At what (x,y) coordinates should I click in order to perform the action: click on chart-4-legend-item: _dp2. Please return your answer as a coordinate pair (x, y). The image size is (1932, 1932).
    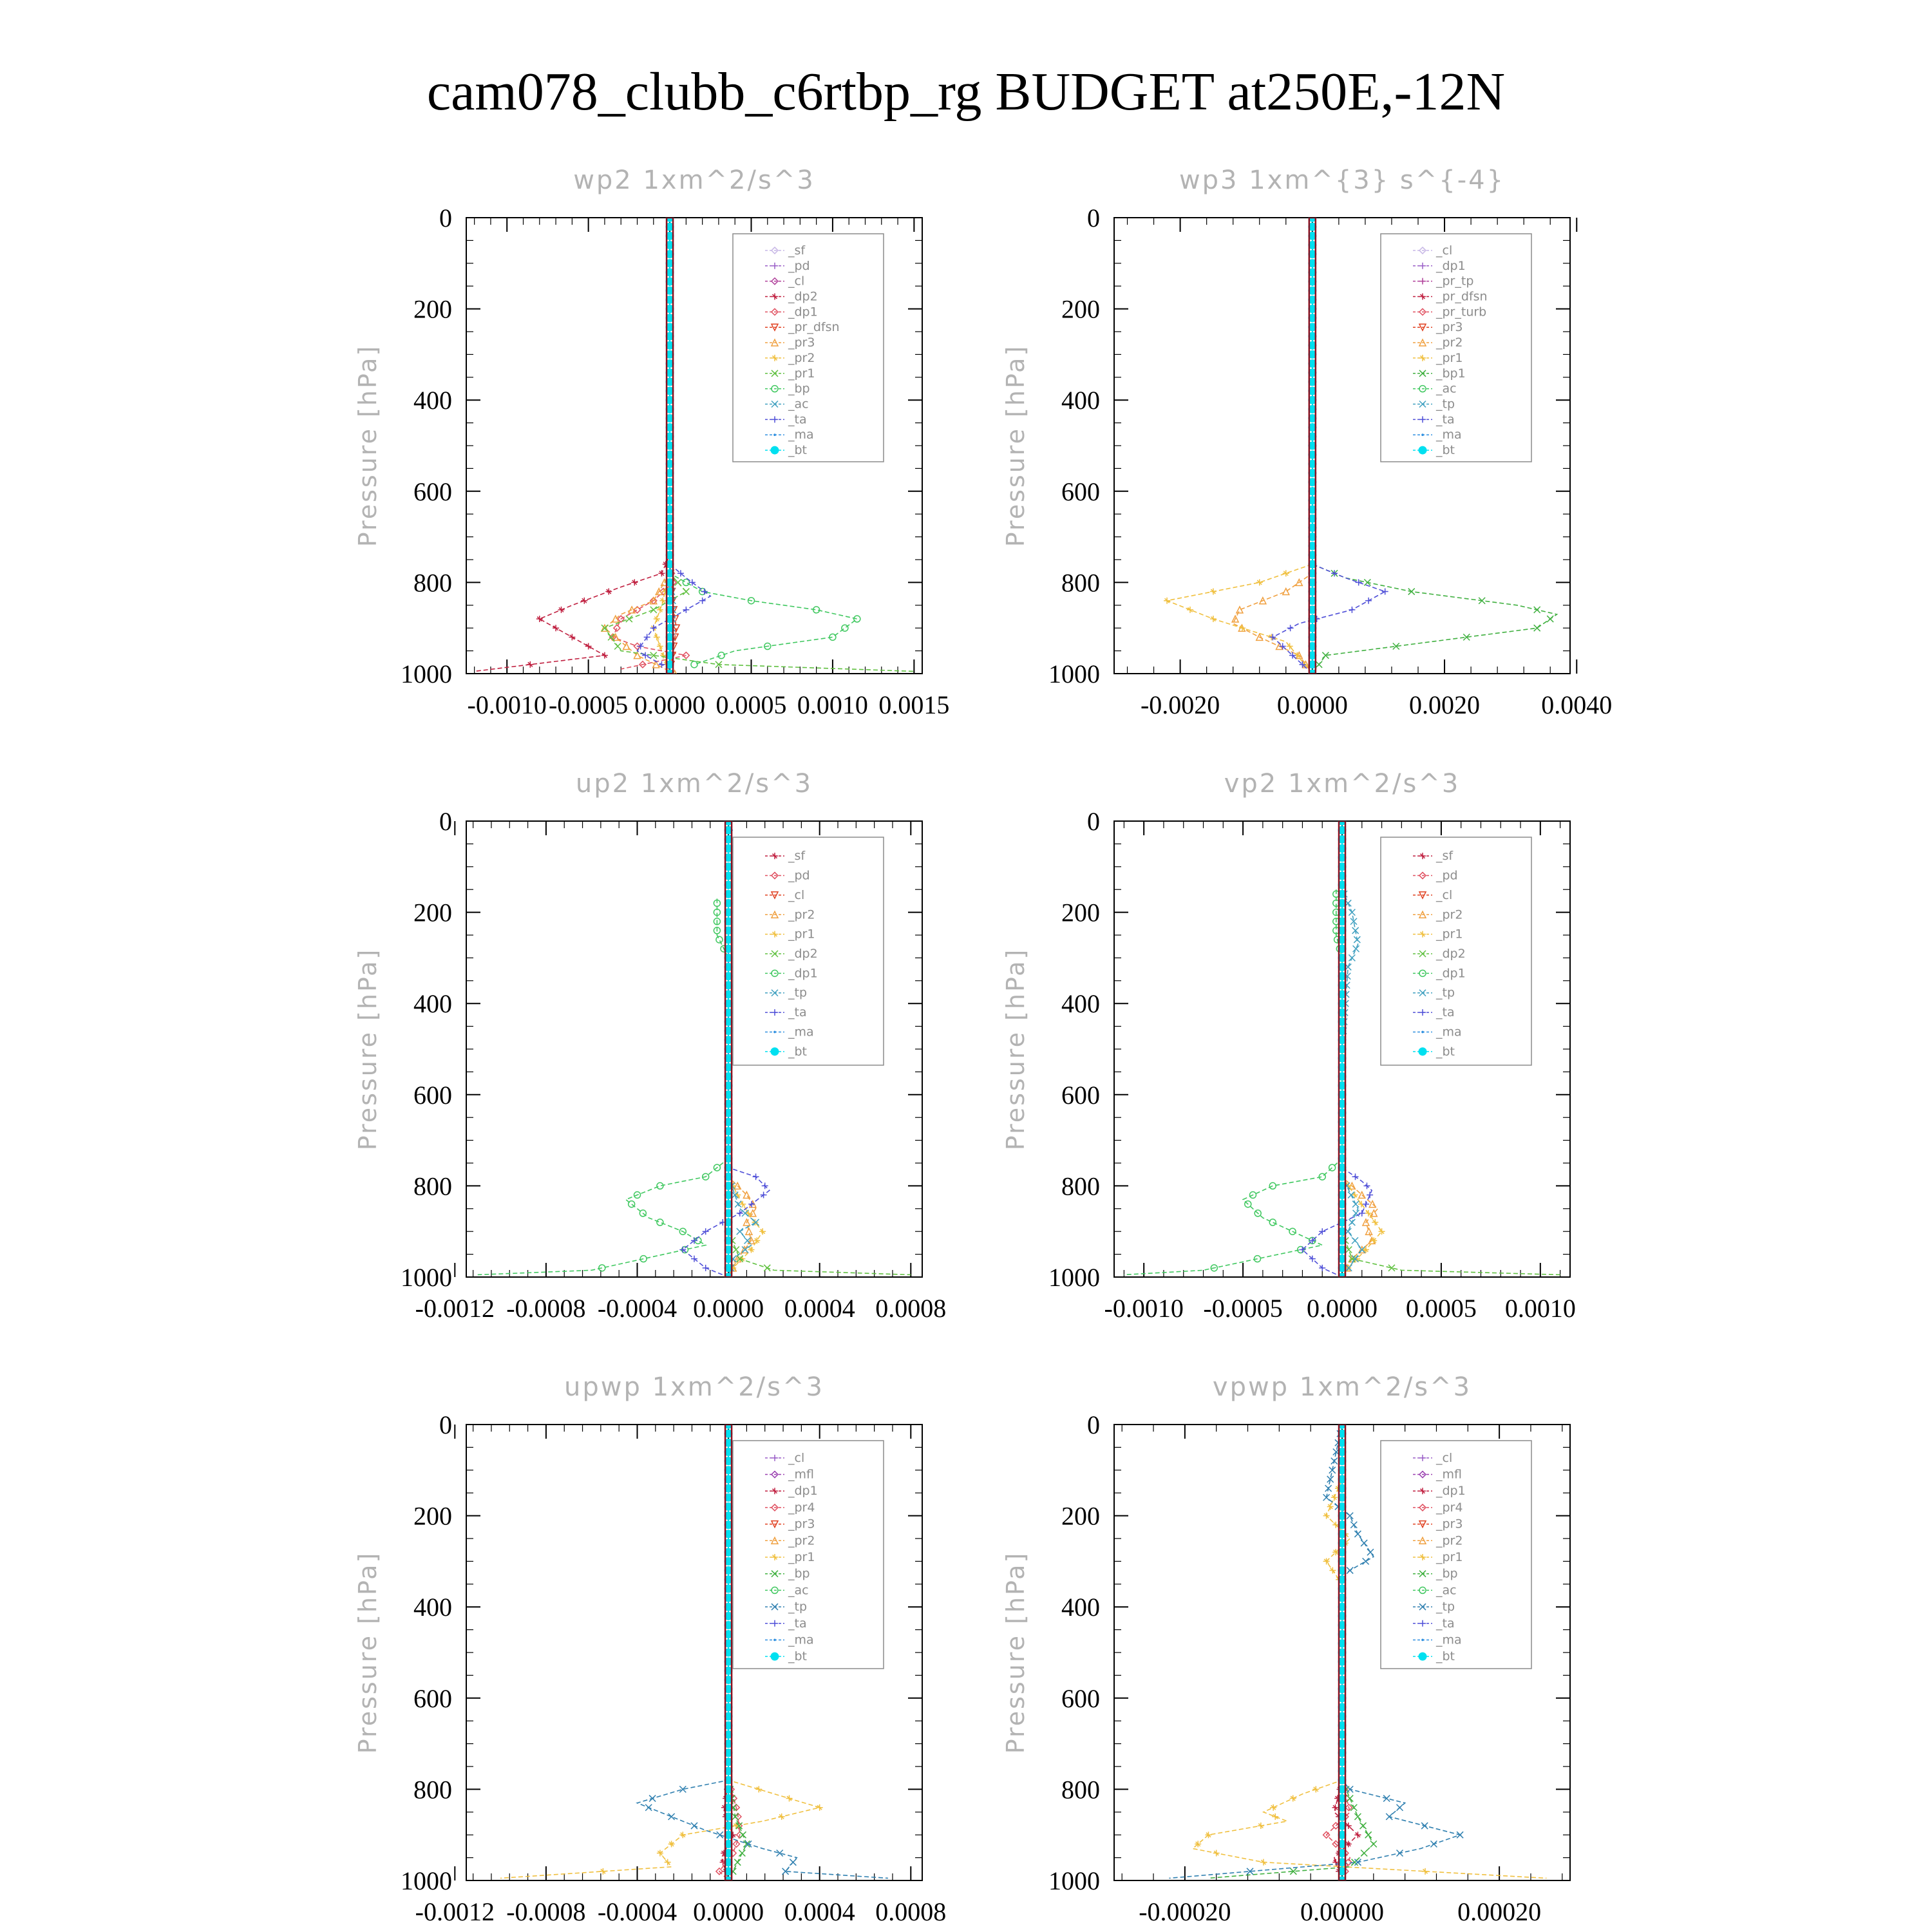
    Looking at the image, I should click on (1440, 954).